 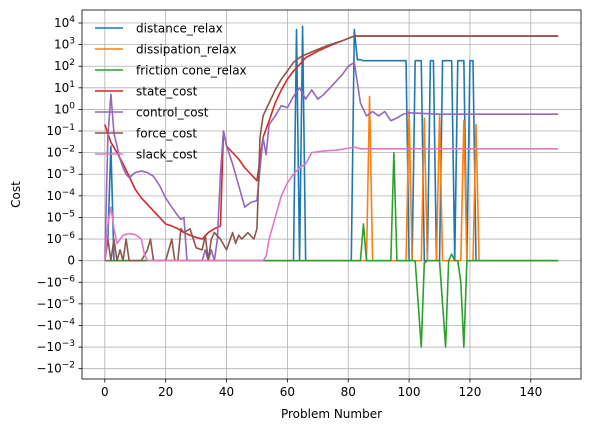 I want to click on legend-entry: distance_relax, so click(x=179, y=29).